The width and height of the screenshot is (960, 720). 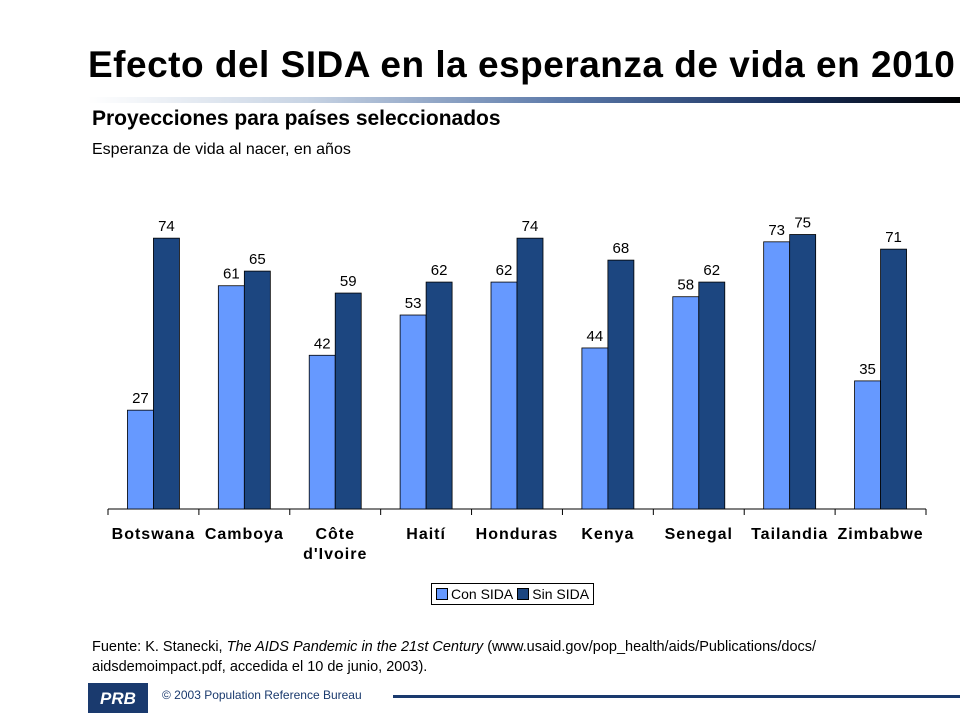 What do you see at coordinates (524, 100) in the screenshot?
I see `title-divider` at bounding box center [524, 100].